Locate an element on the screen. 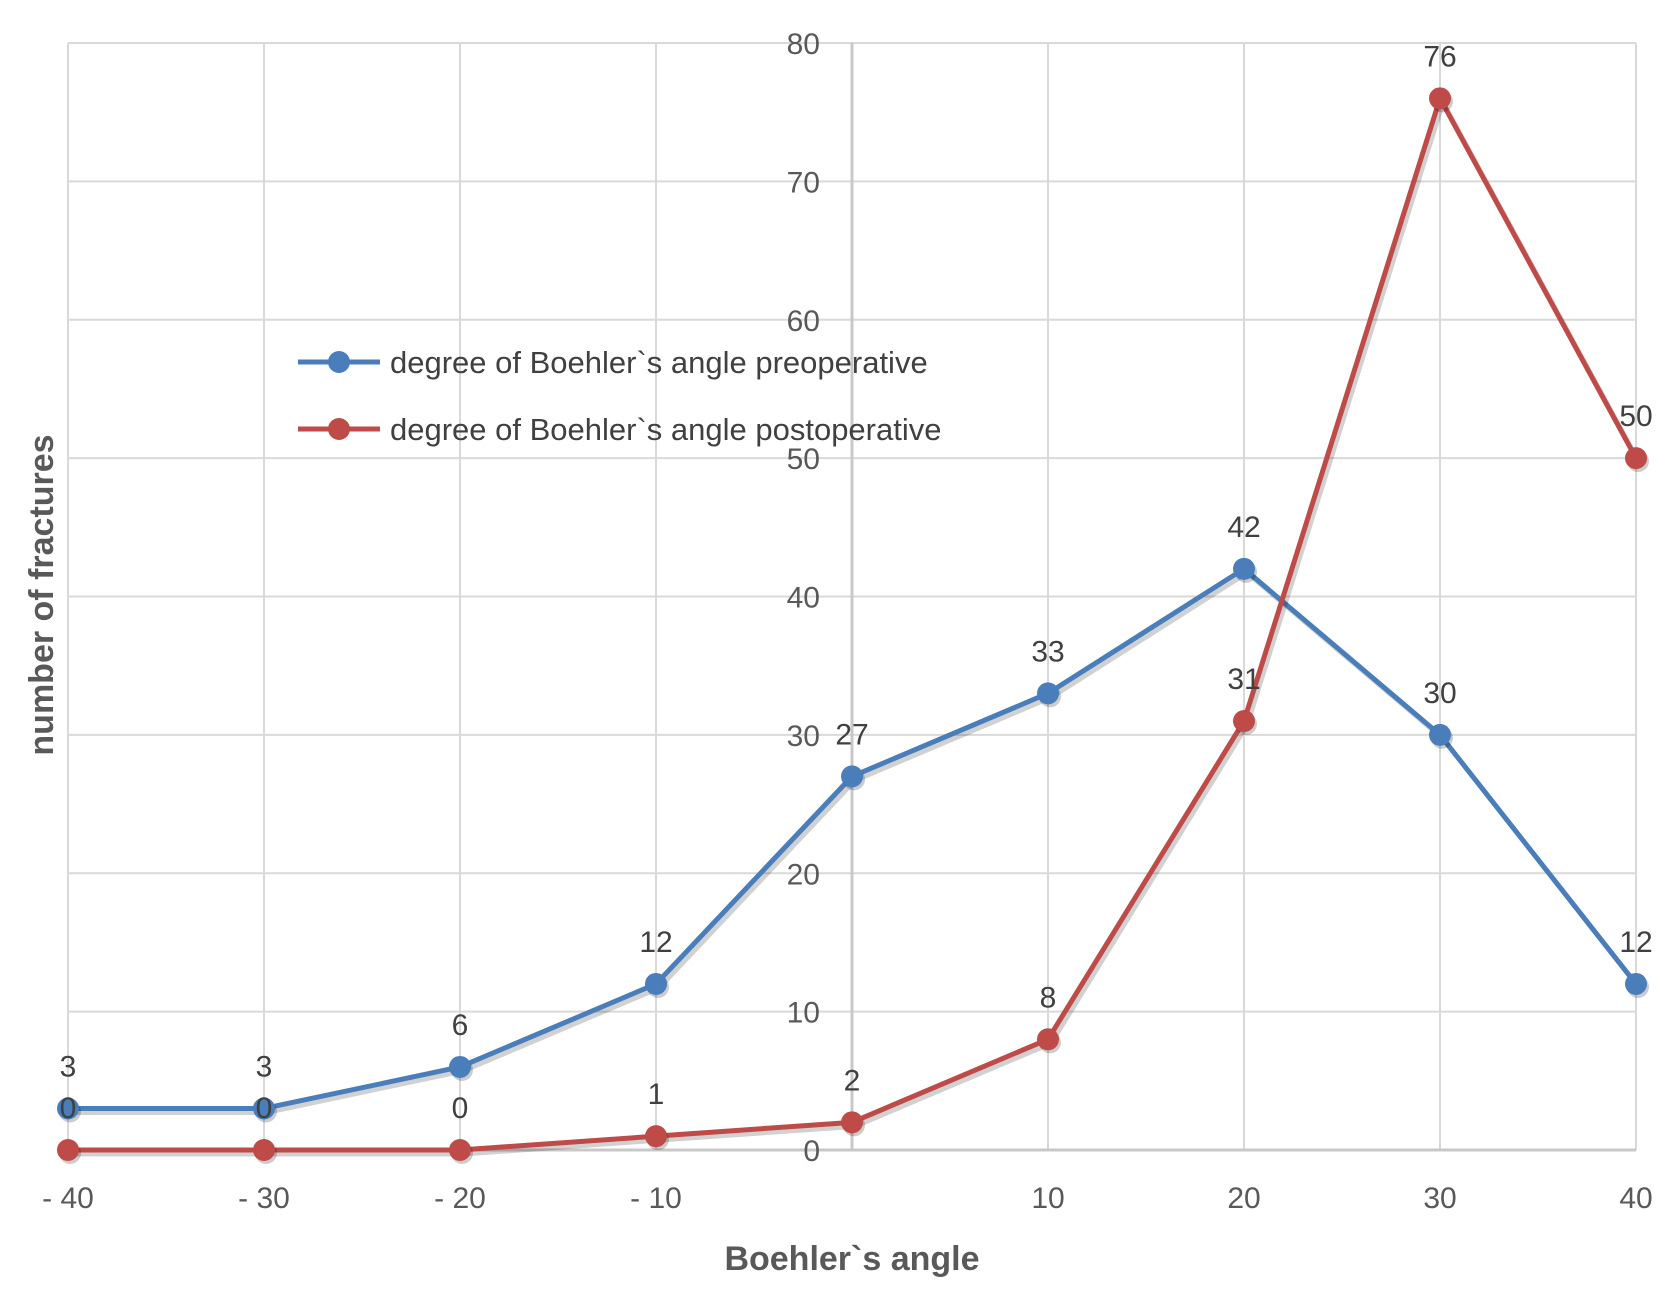  data-label: 1 is located at coordinates (656, 1094).